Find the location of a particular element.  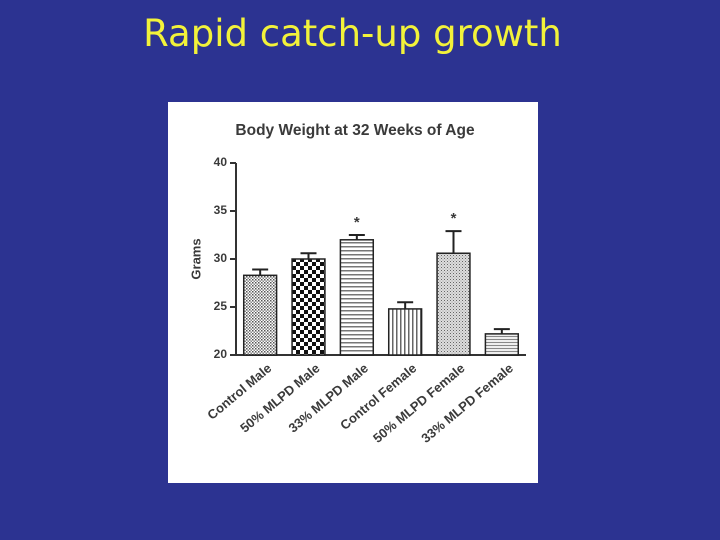

y-tick-label: 20 is located at coordinates (221, 354).